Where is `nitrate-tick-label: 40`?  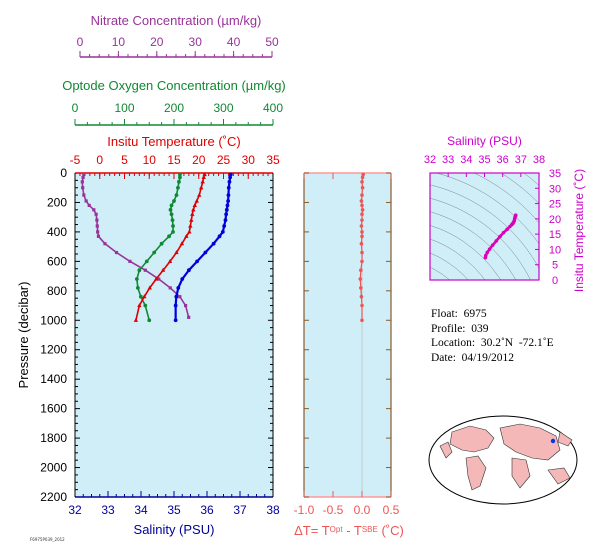
nitrate-tick-label: 40 is located at coordinates (234, 42).